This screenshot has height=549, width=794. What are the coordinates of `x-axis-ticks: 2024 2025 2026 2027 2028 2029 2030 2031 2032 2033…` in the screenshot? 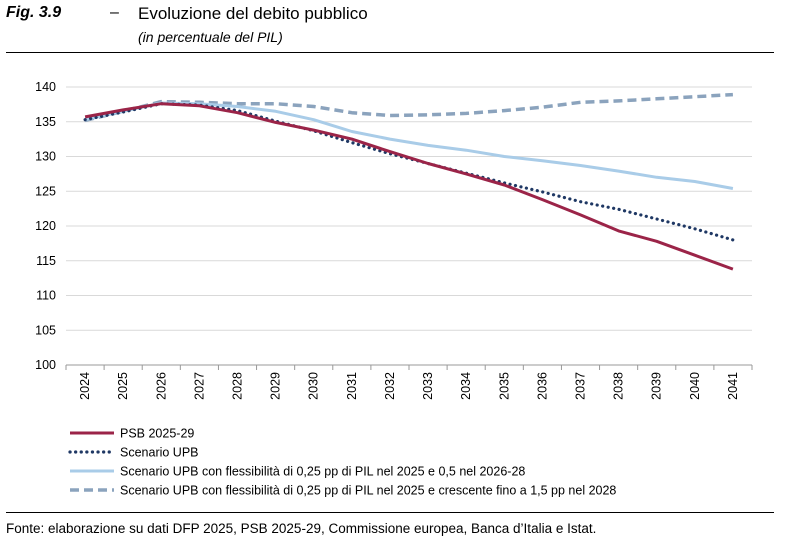 It's located at (409, 382).